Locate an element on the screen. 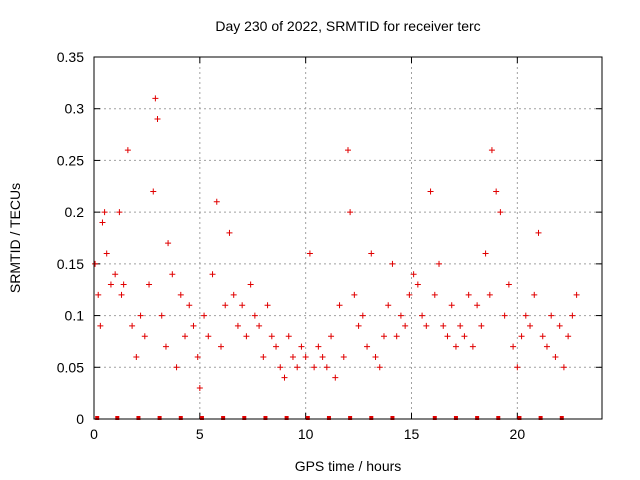  x-tick-label: 15 is located at coordinates (412, 434).